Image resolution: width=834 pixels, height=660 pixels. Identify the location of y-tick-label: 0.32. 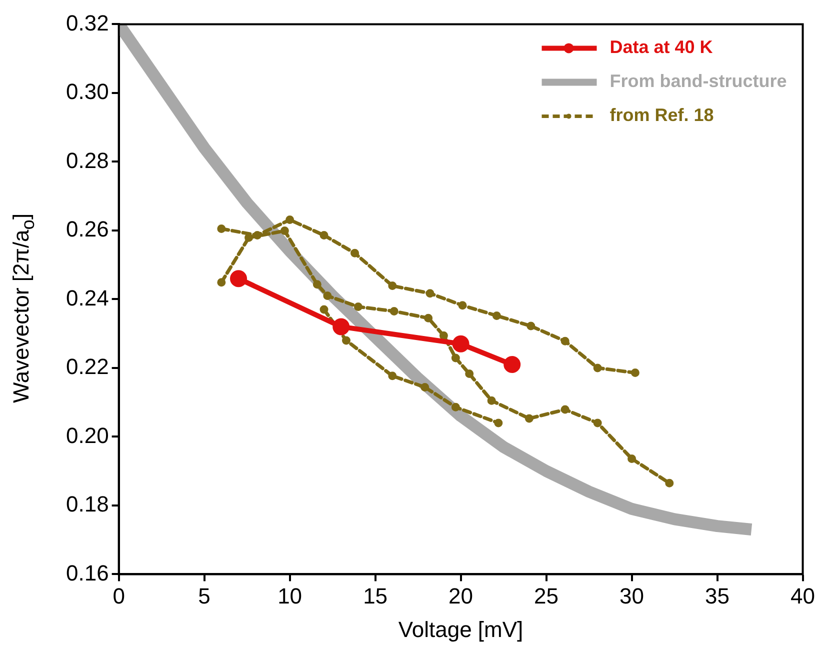
(87, 23).